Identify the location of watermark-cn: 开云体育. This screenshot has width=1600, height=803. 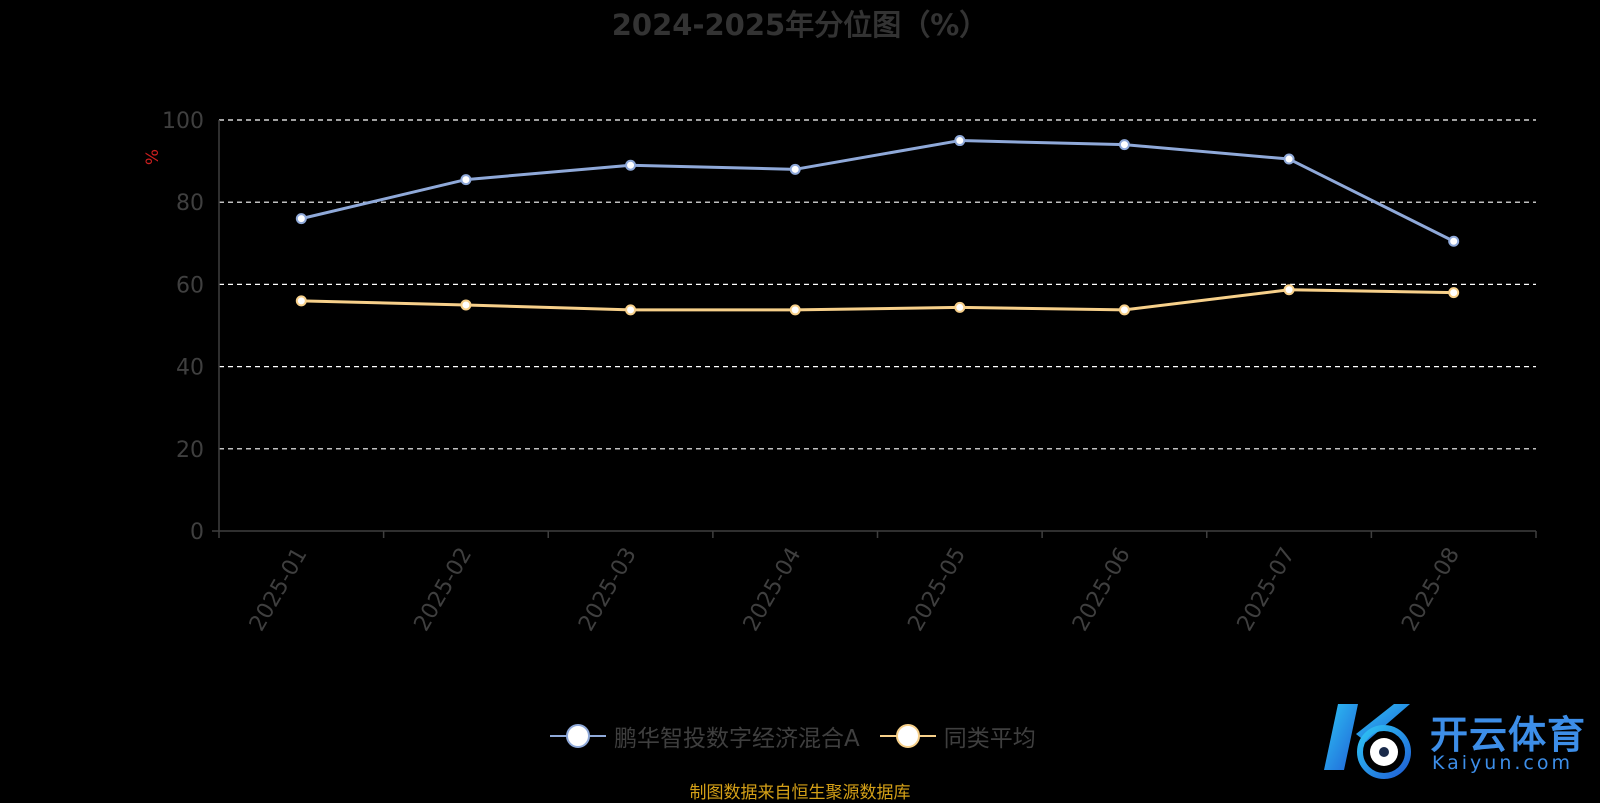
(1508, 735).